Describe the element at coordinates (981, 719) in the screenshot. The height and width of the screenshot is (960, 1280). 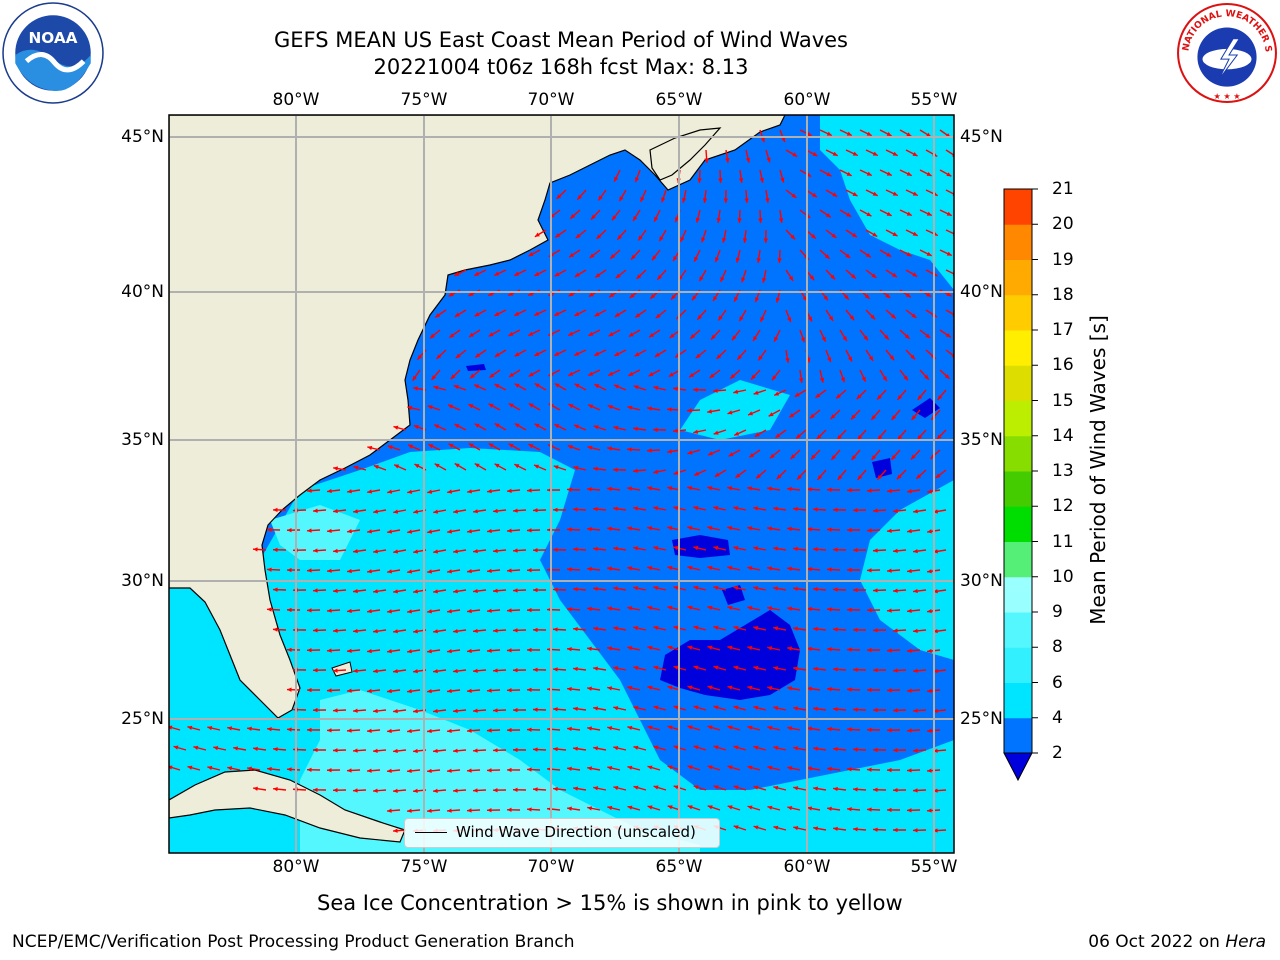
I see `lat-label-right: 25°N` at that location.